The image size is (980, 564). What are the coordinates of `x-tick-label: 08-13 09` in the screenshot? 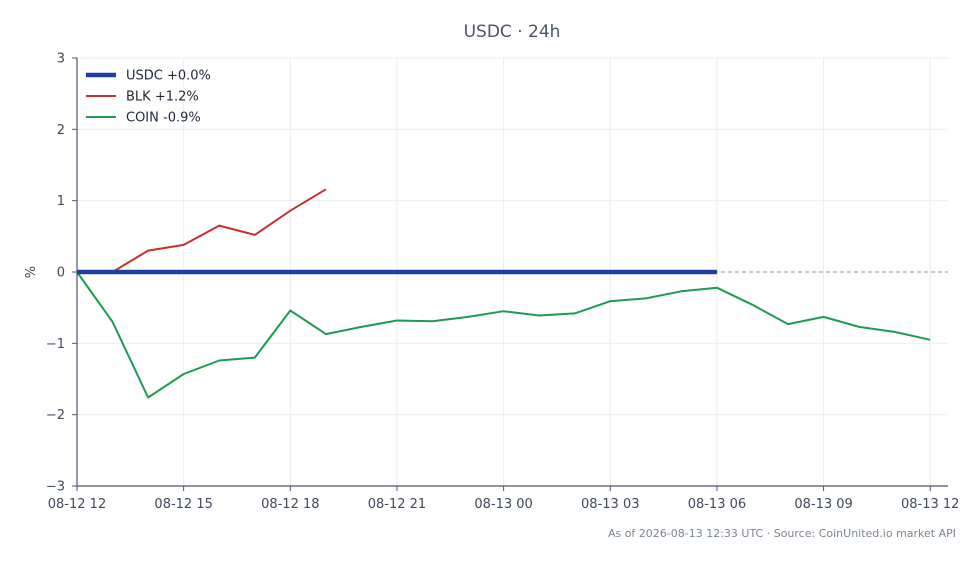 It's located at (823, 504).